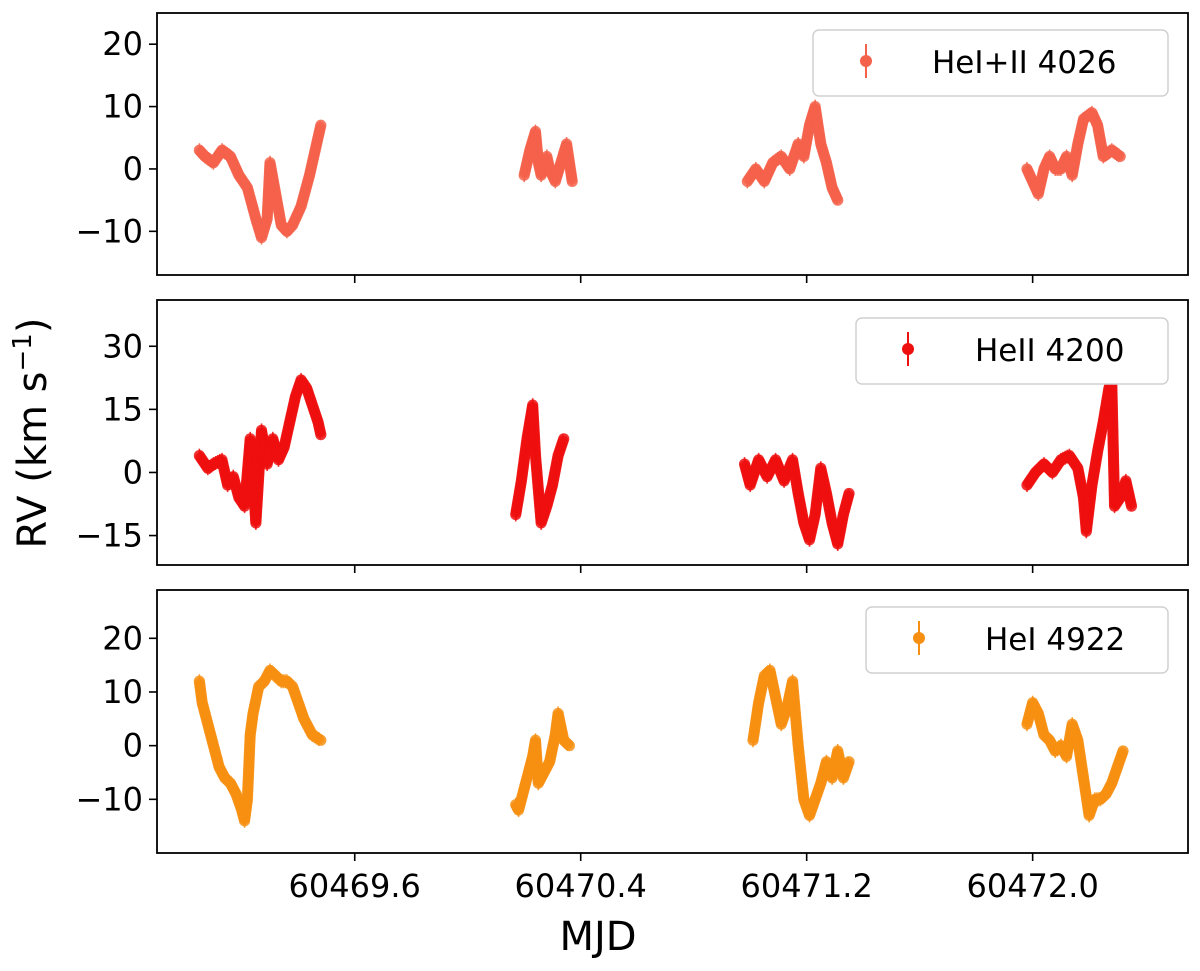 This screenshot has width=1200, height=971. Describe the element at coordinates (597, 937) in the screenshot. I see `x-axis-label: MJD` at that location.